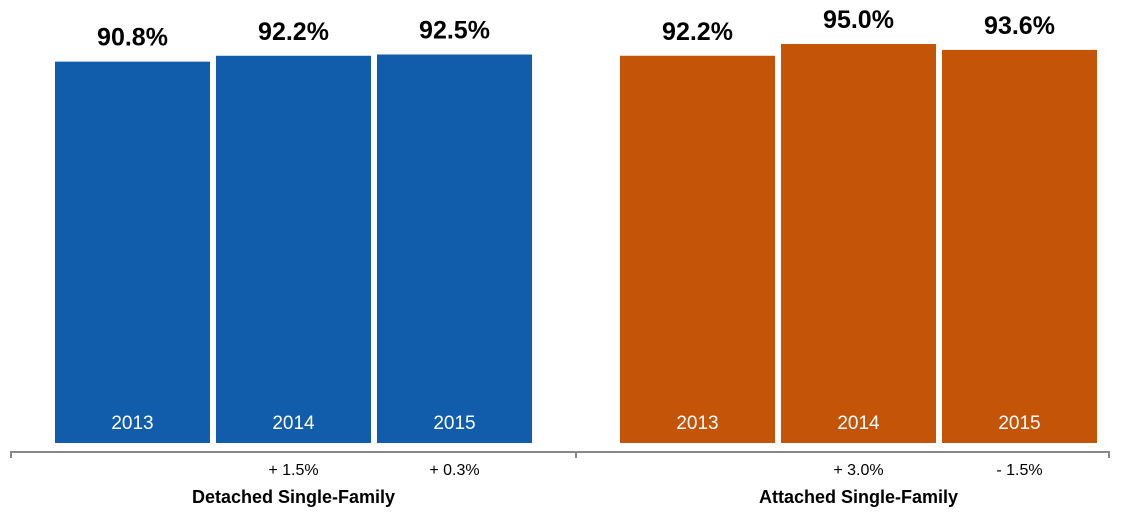 The width and height of the screenshot is (1128, 516). Describe the element at coordinates (858, 470) in the screenshot. I see `change-label: + 3.0%` at that location.